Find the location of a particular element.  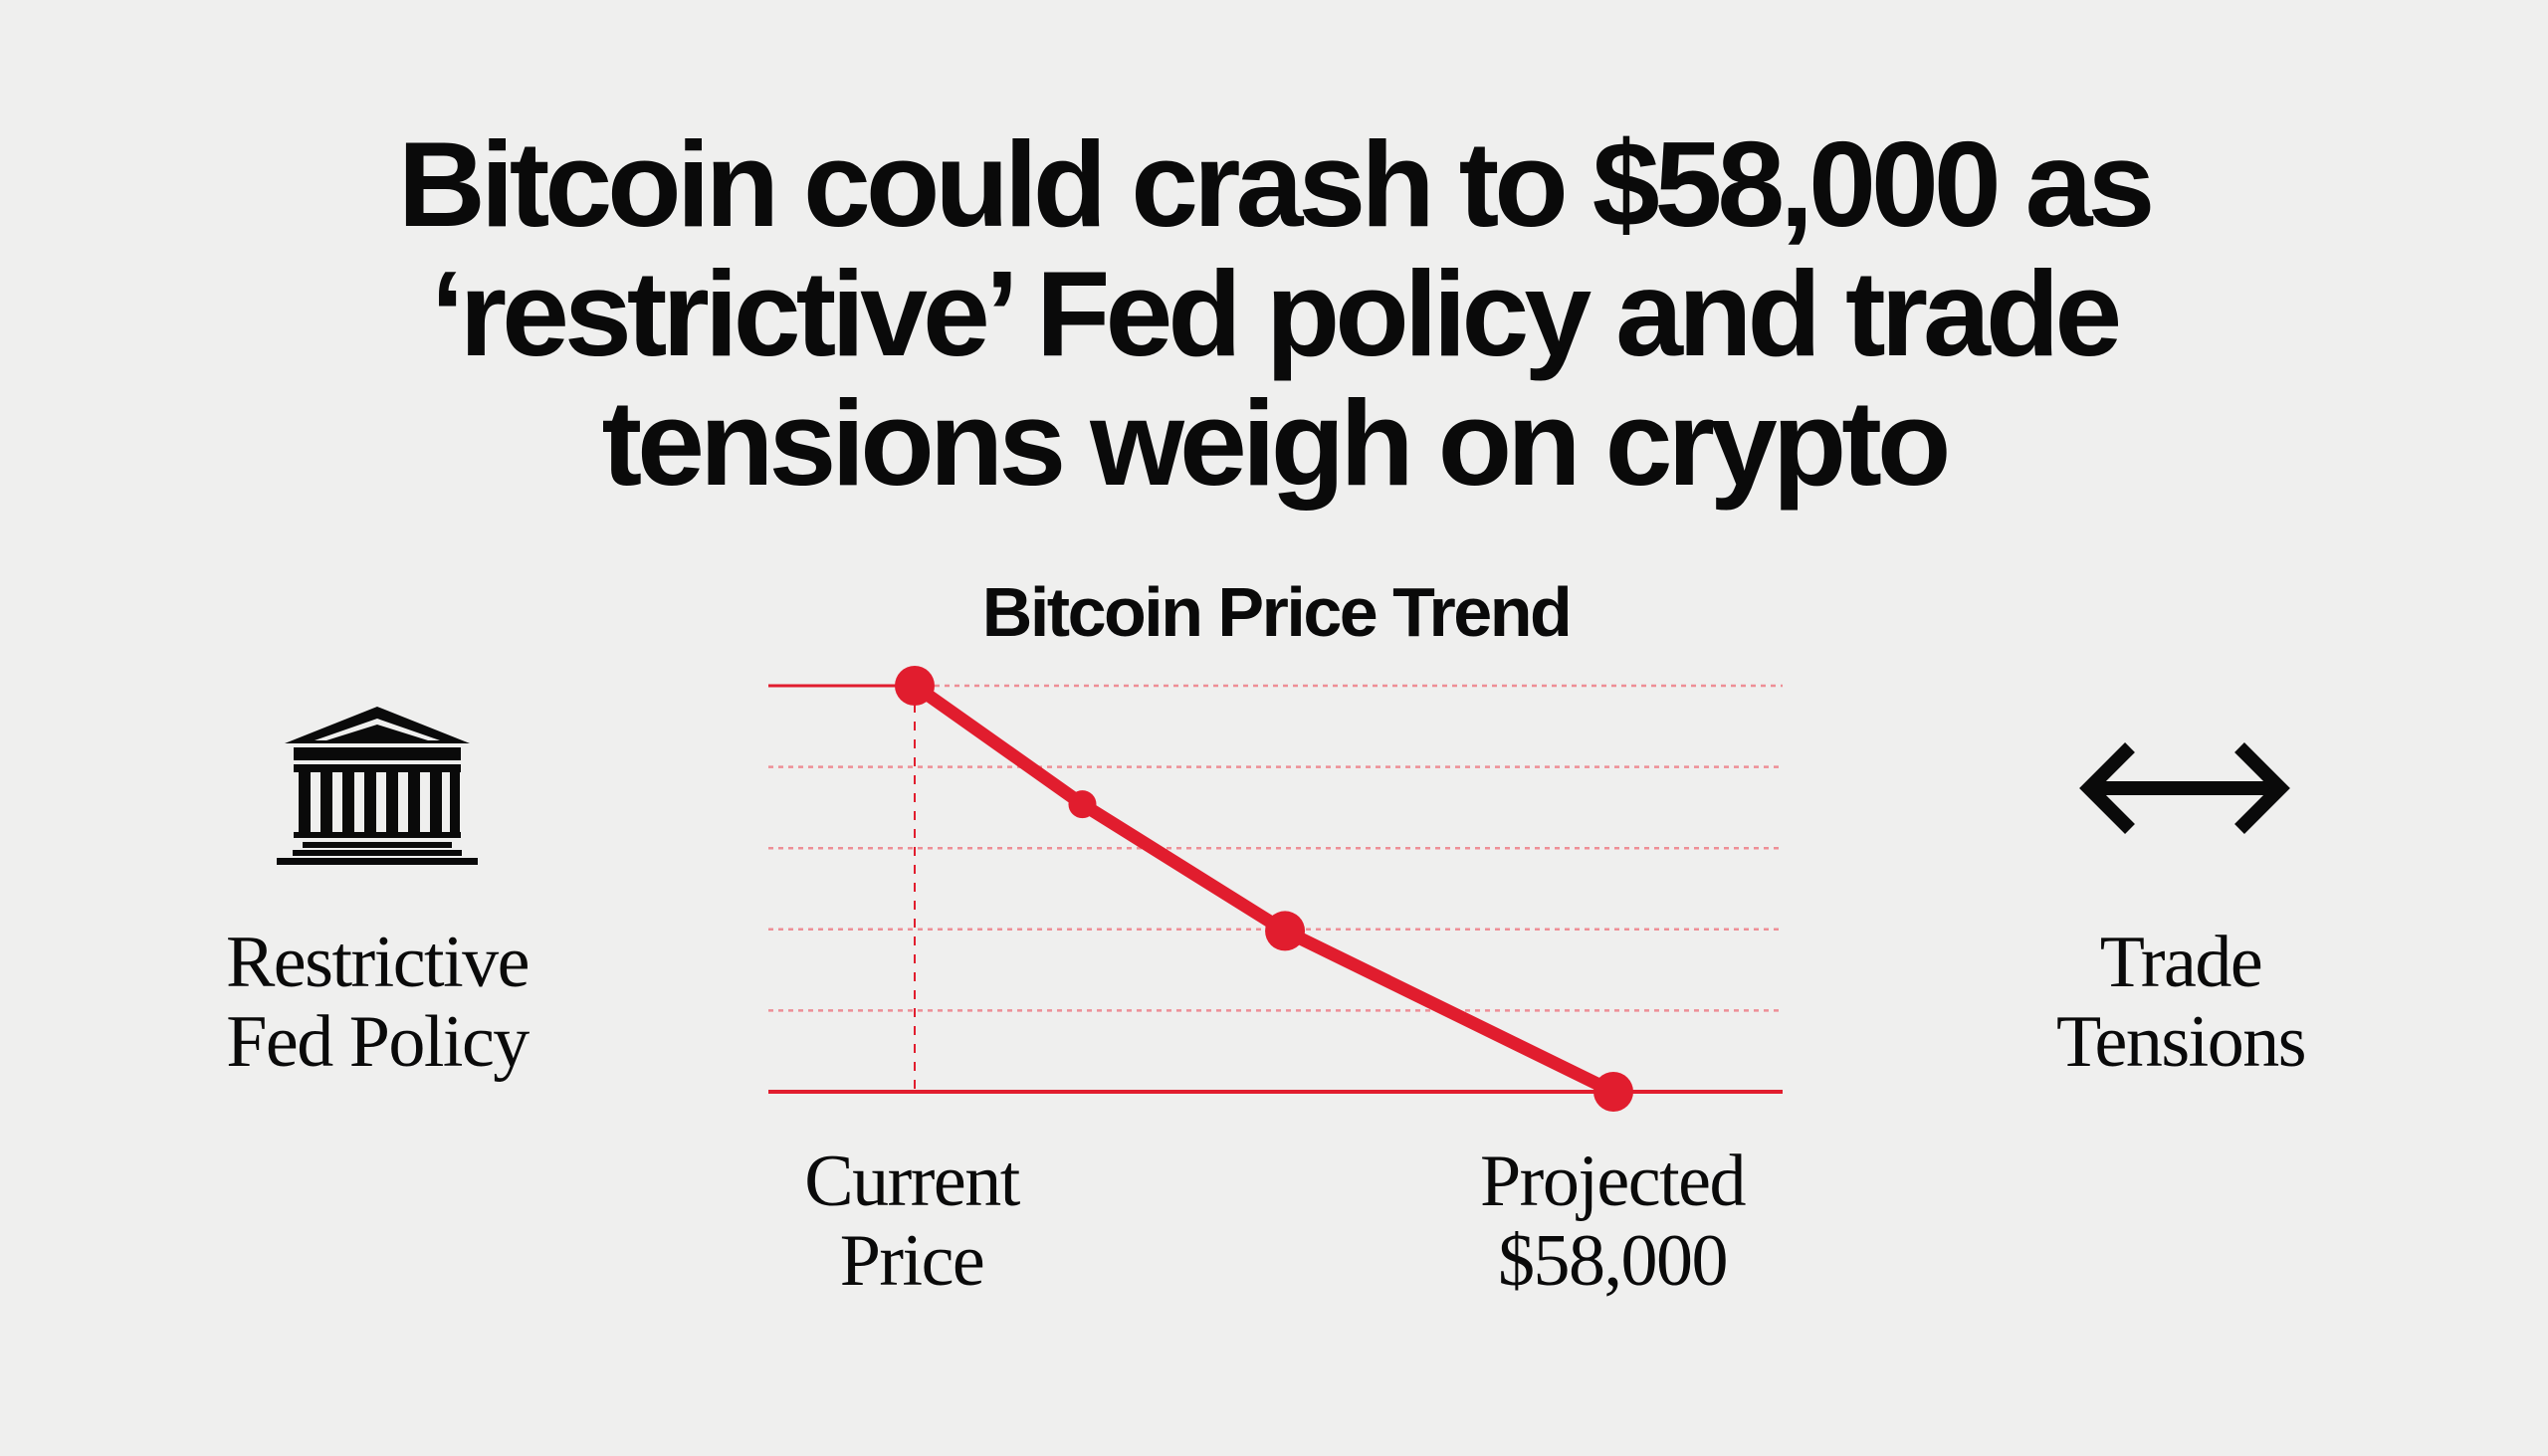

projected-price-label: Projected $58,000 is located at coordinates (1612, 1221).